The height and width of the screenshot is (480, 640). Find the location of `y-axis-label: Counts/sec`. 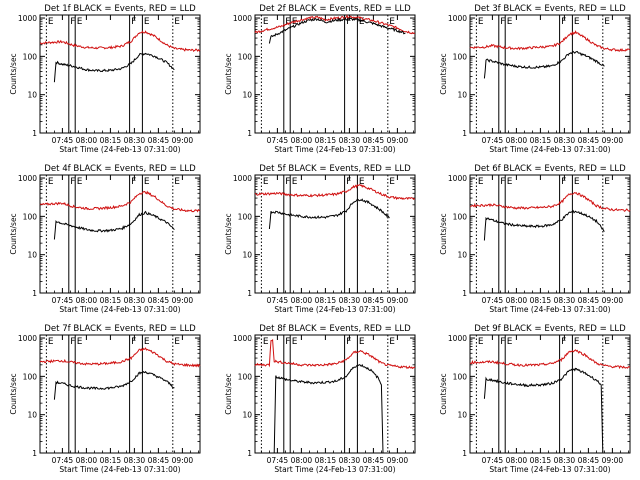

y-axis-label: Counts/sec is located at coordinates (443, 233).